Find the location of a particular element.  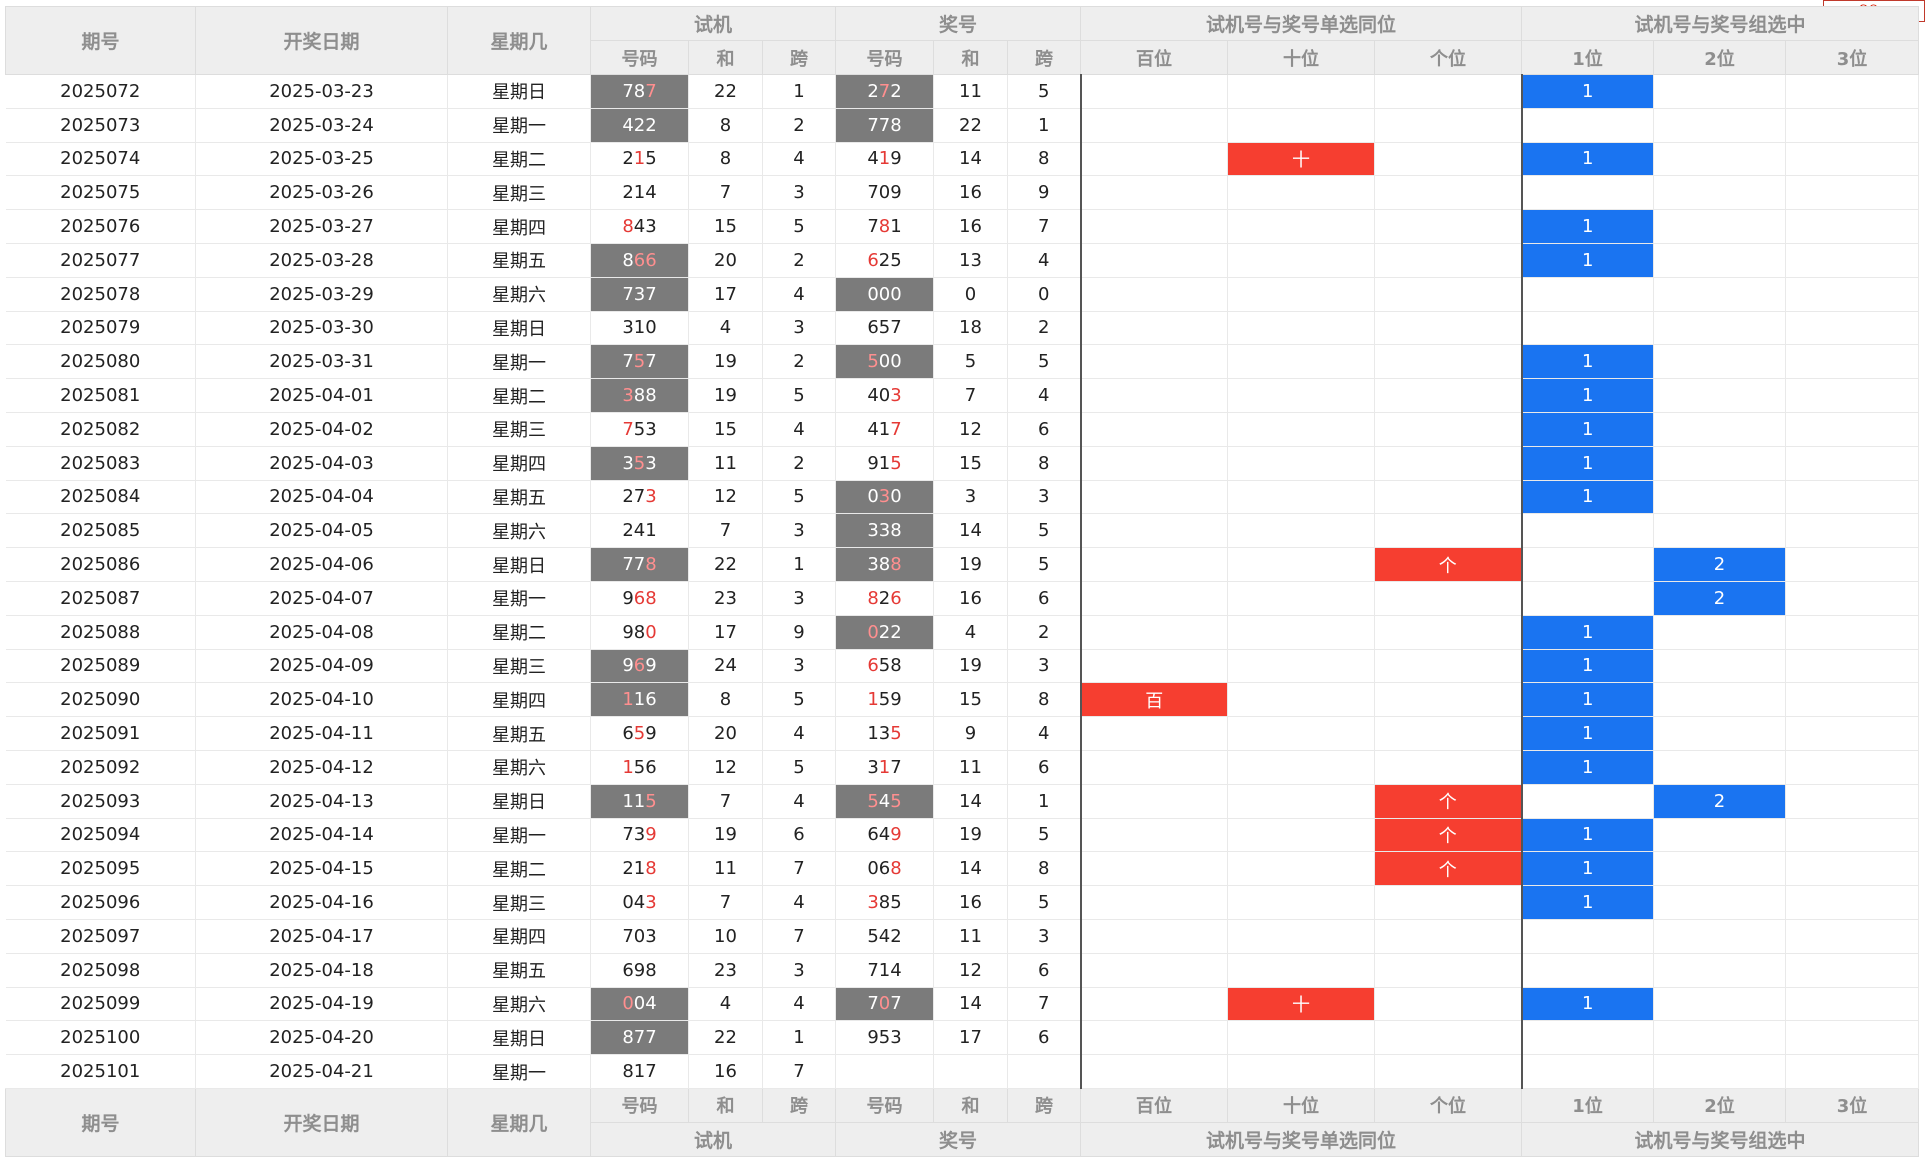

date-cell: 2025-04-03 is located at coordinates (321, 463).